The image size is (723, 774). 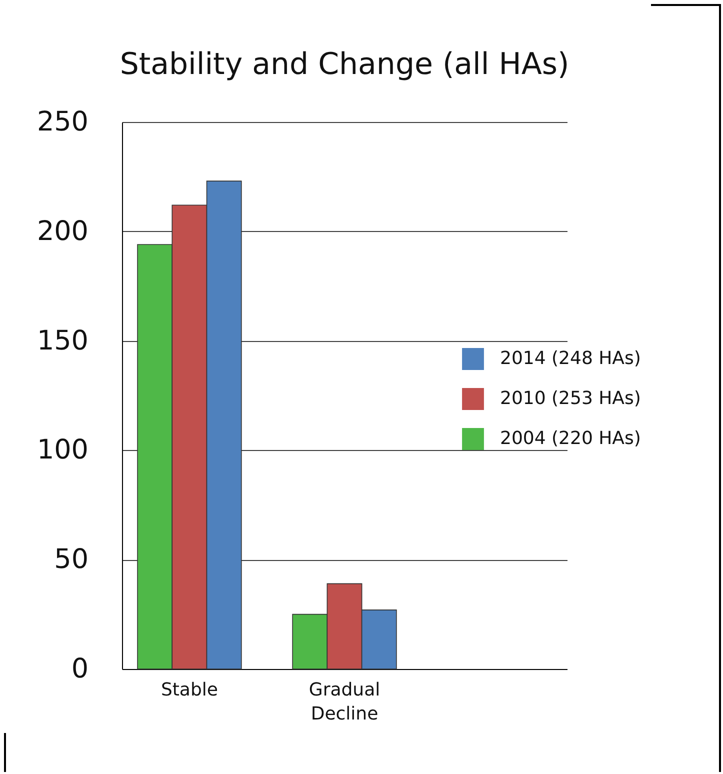 I want to click on legend-label: 2014 (248 HAs), so click(x=570, y=358).